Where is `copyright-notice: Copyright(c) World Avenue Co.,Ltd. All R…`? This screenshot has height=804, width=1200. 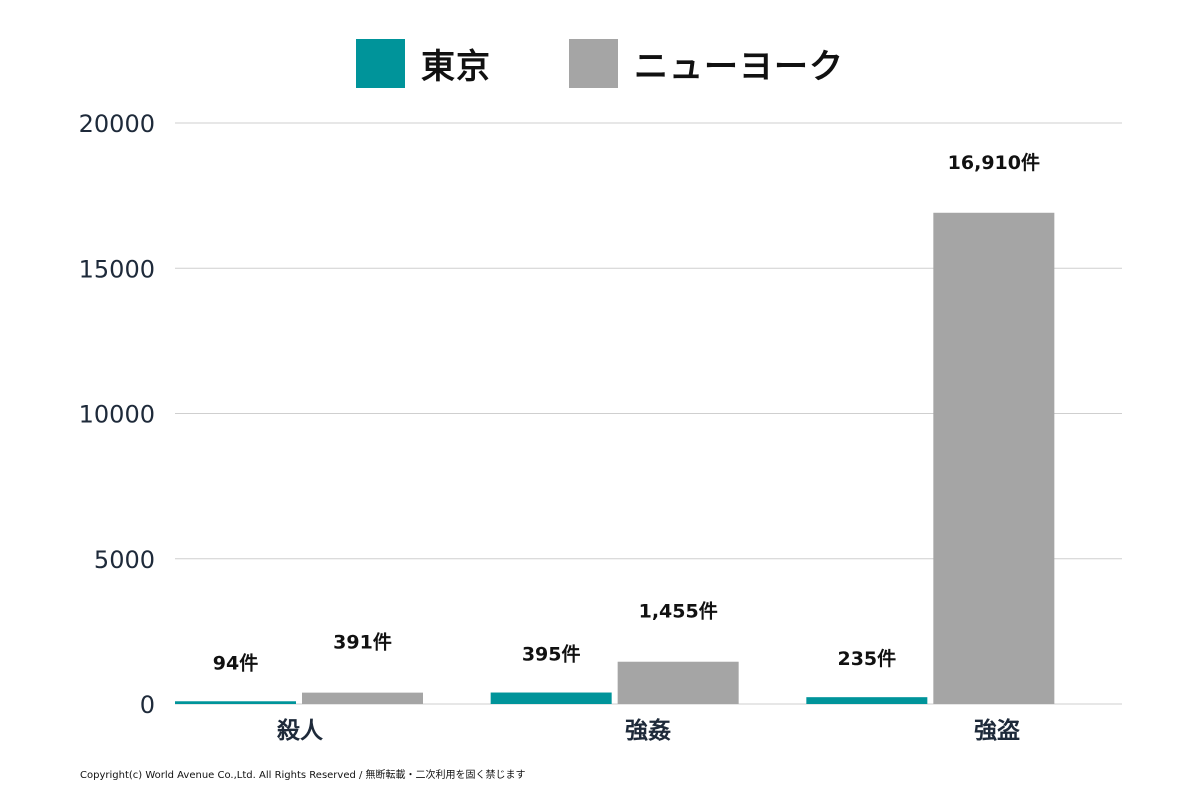 copyright-notice: Copyright(c) World Avenue Co.,Ltd. All R… is located at coordinates (303, 775).